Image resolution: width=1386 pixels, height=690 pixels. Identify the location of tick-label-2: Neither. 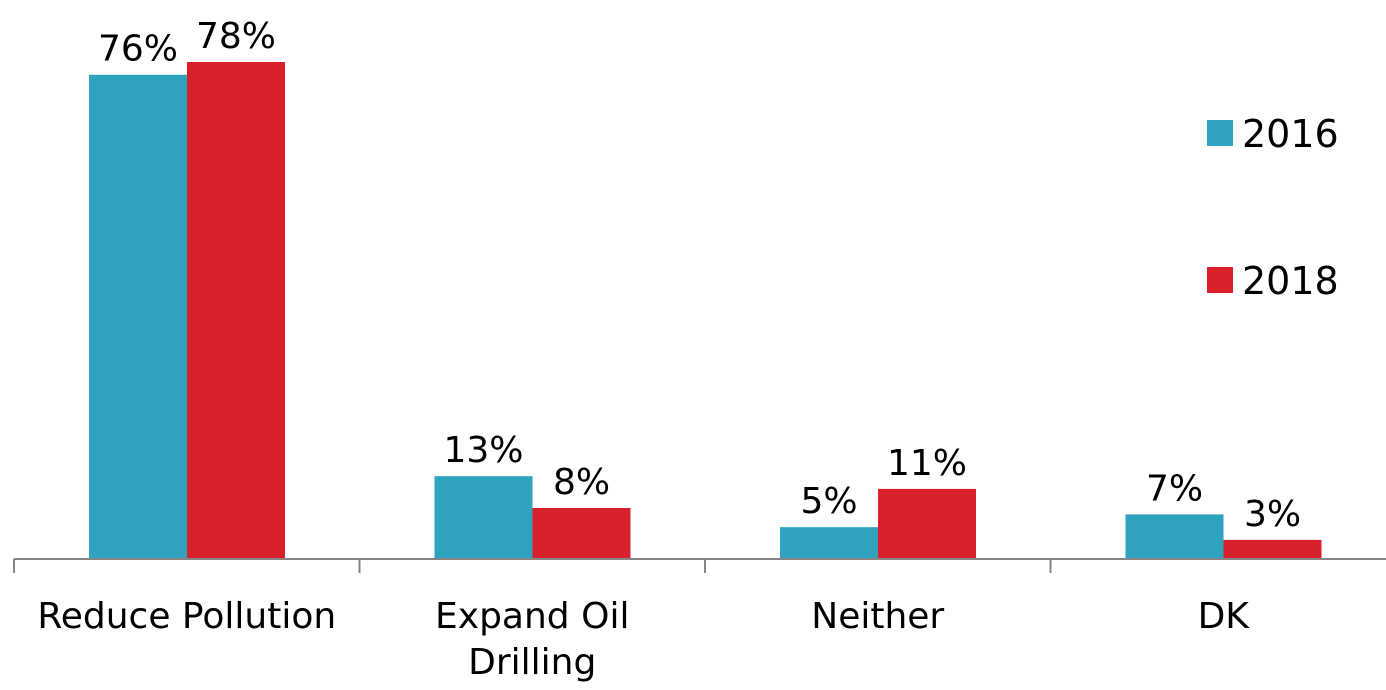
(877, 616).